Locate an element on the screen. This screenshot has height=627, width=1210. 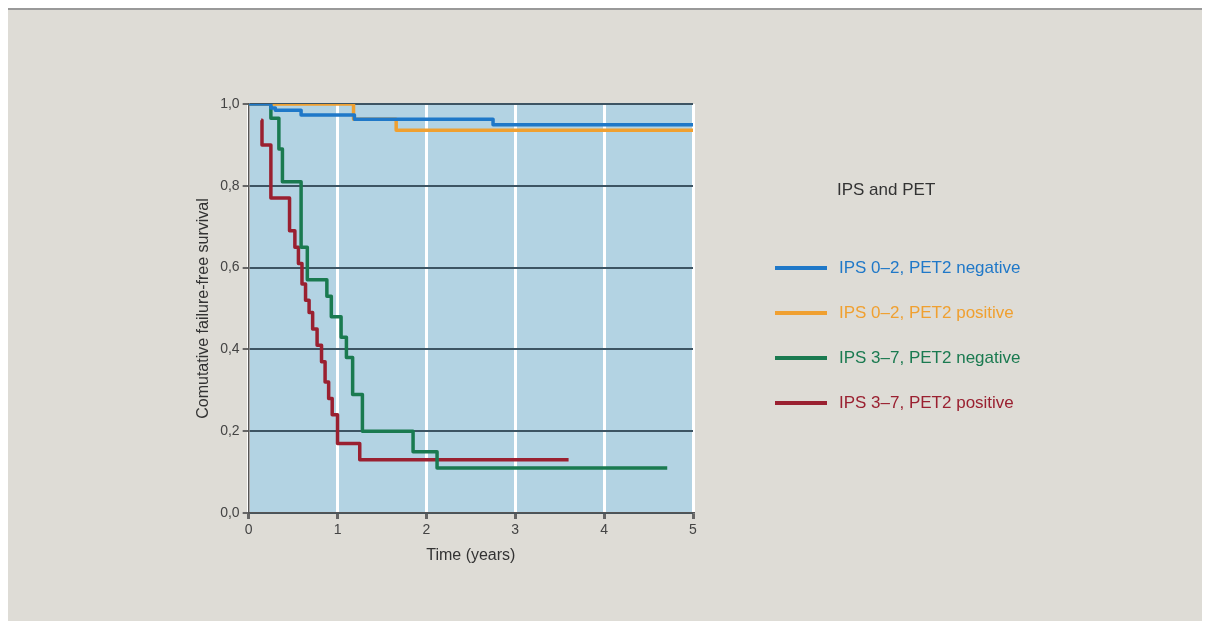
y-tick-label: 0,4 is located at coordinates (230, 348).